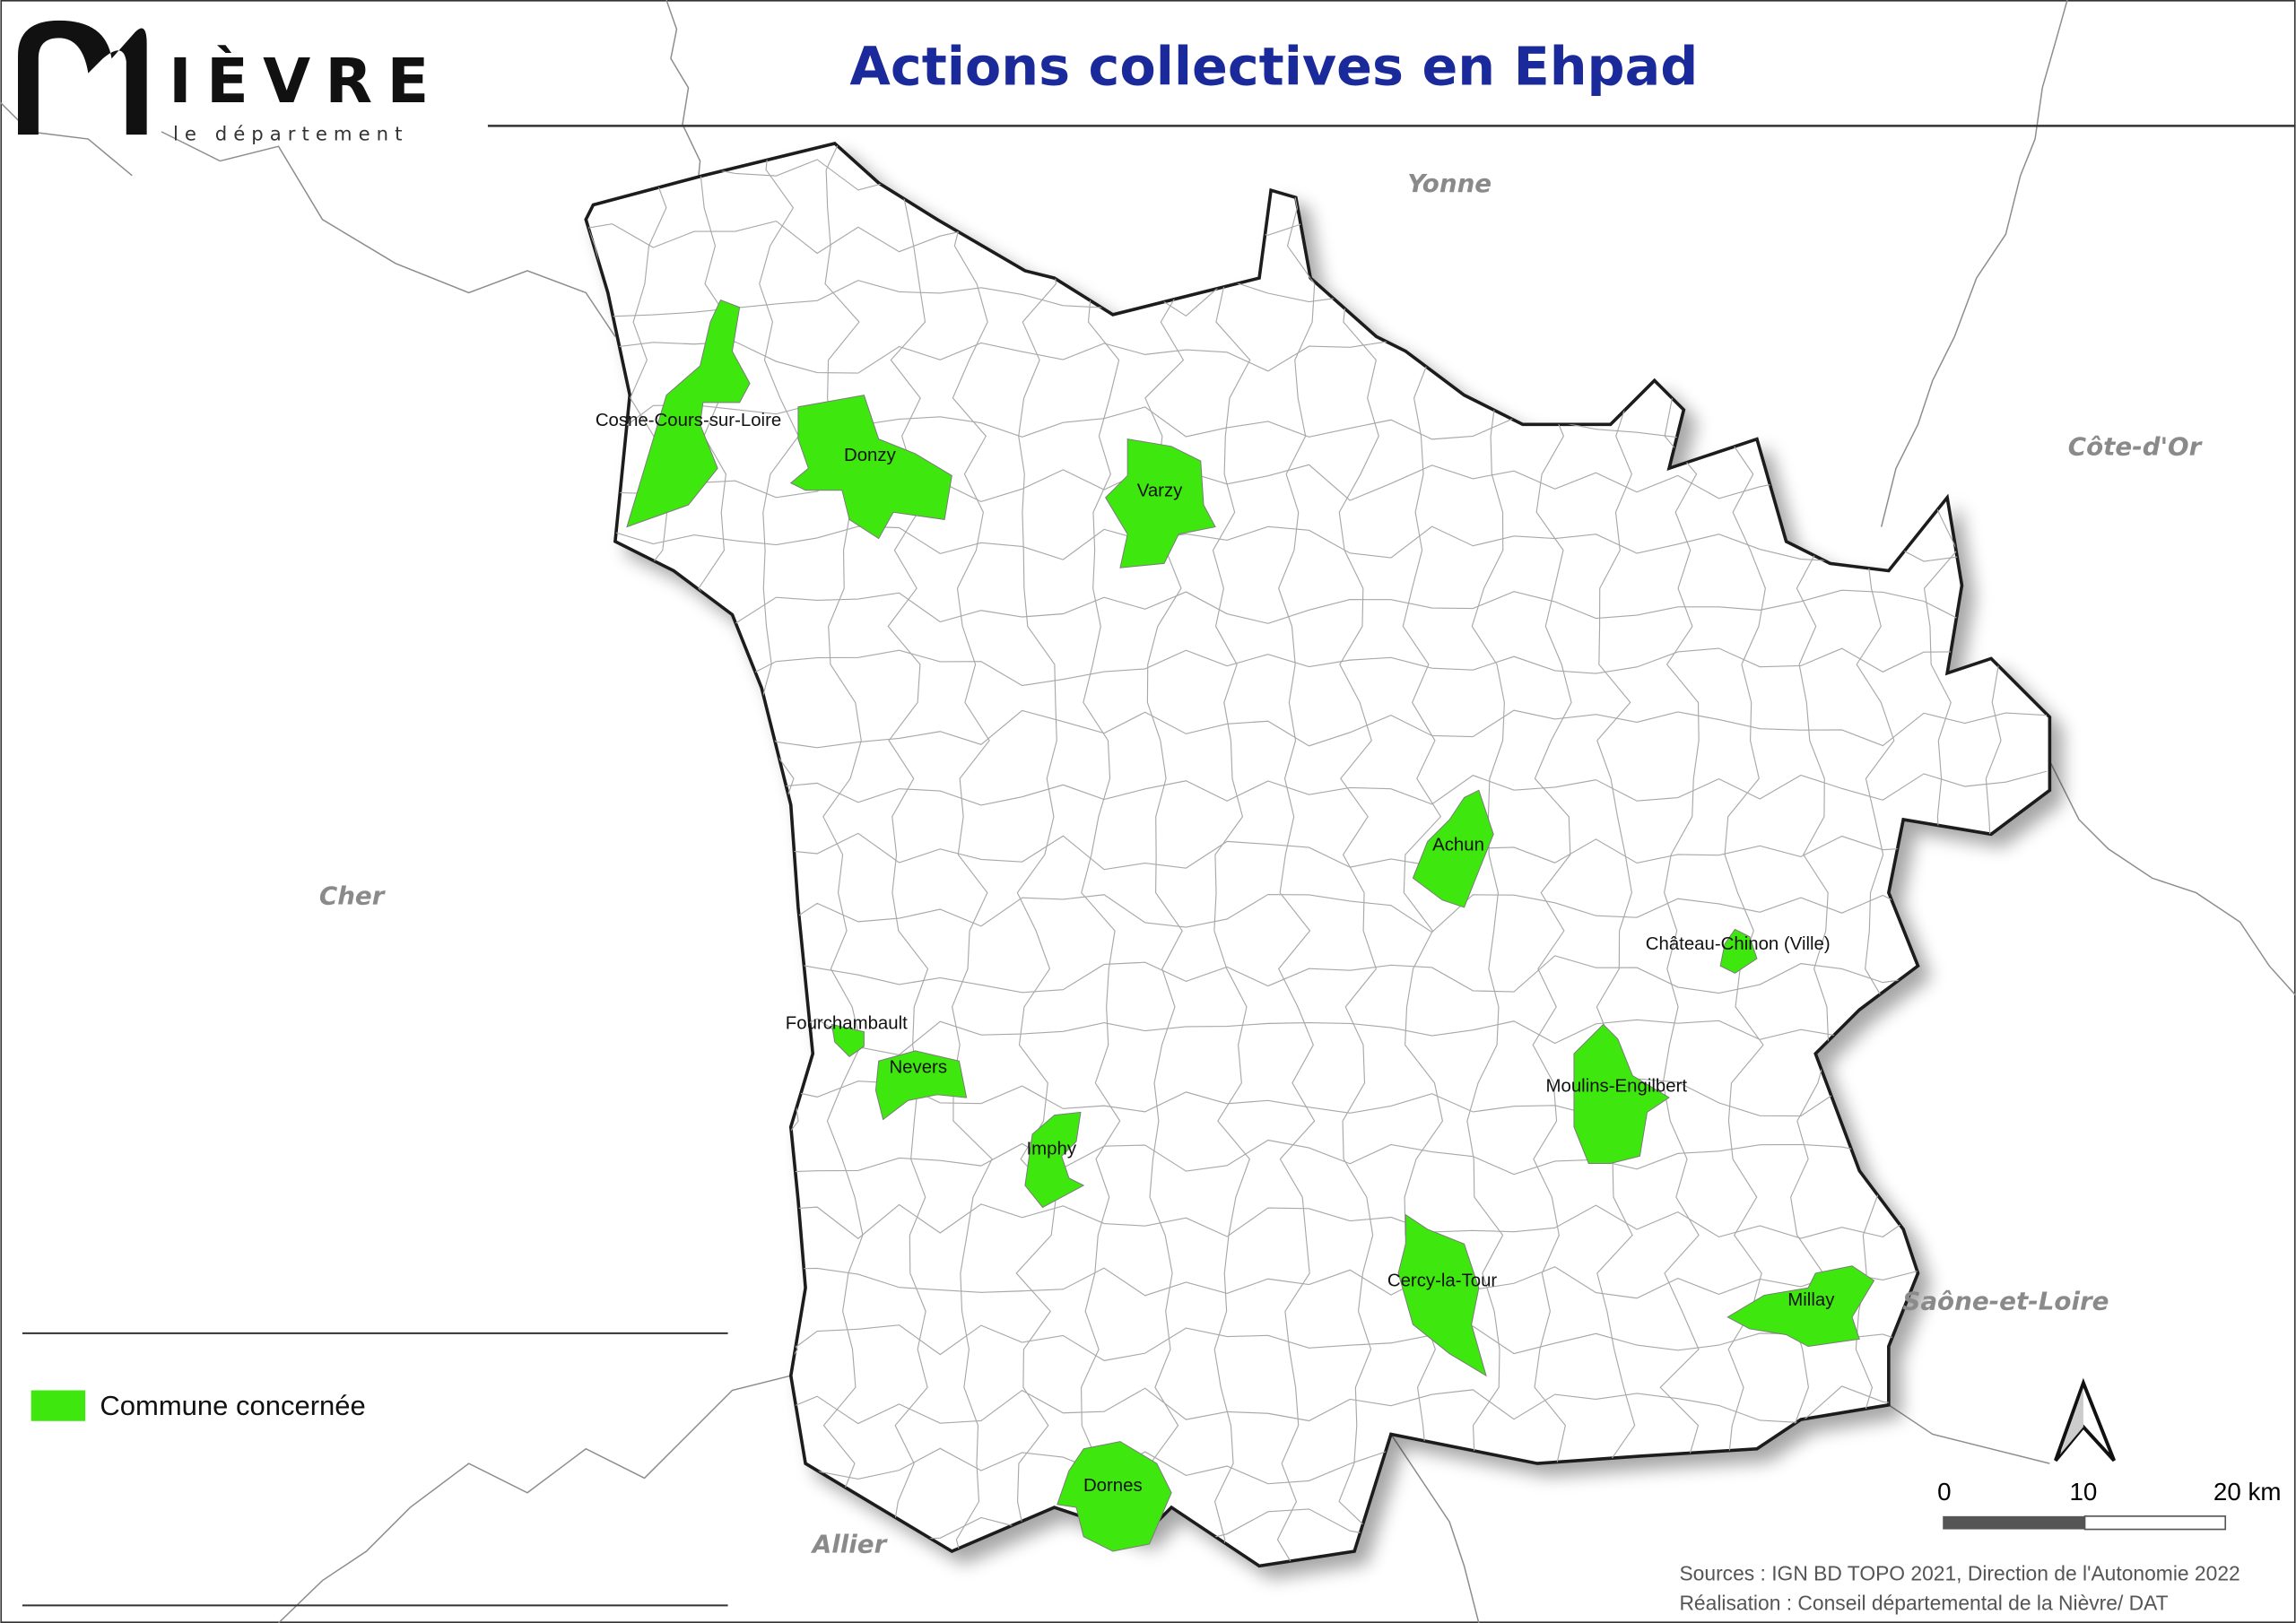 The image size is (2296, 1623). What do you see at coordinates (1052, 1149) in the screenshot?
I see `label-imphy: Imphy` at bounding box center [1052, 1149].